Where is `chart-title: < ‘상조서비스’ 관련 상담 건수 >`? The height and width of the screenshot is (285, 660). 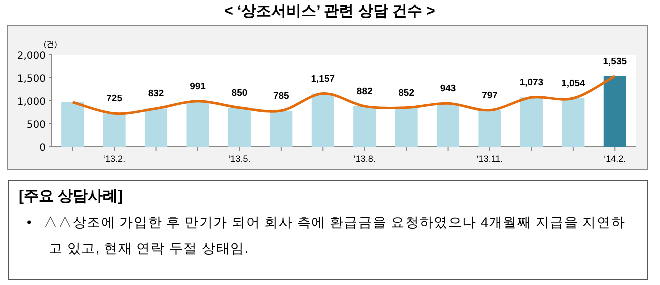
chart-title: < ‘상조서비스’ 관련 상담 건수 > is located at coordinates (330, 11).